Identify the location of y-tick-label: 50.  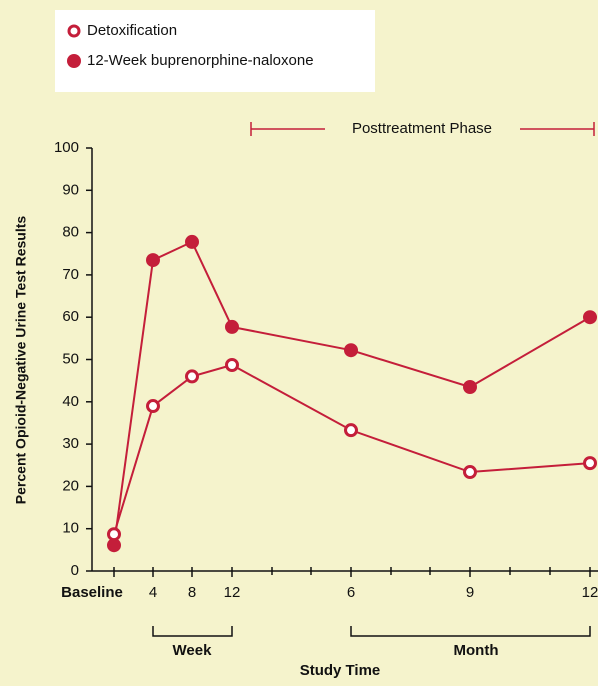
(70, 358).